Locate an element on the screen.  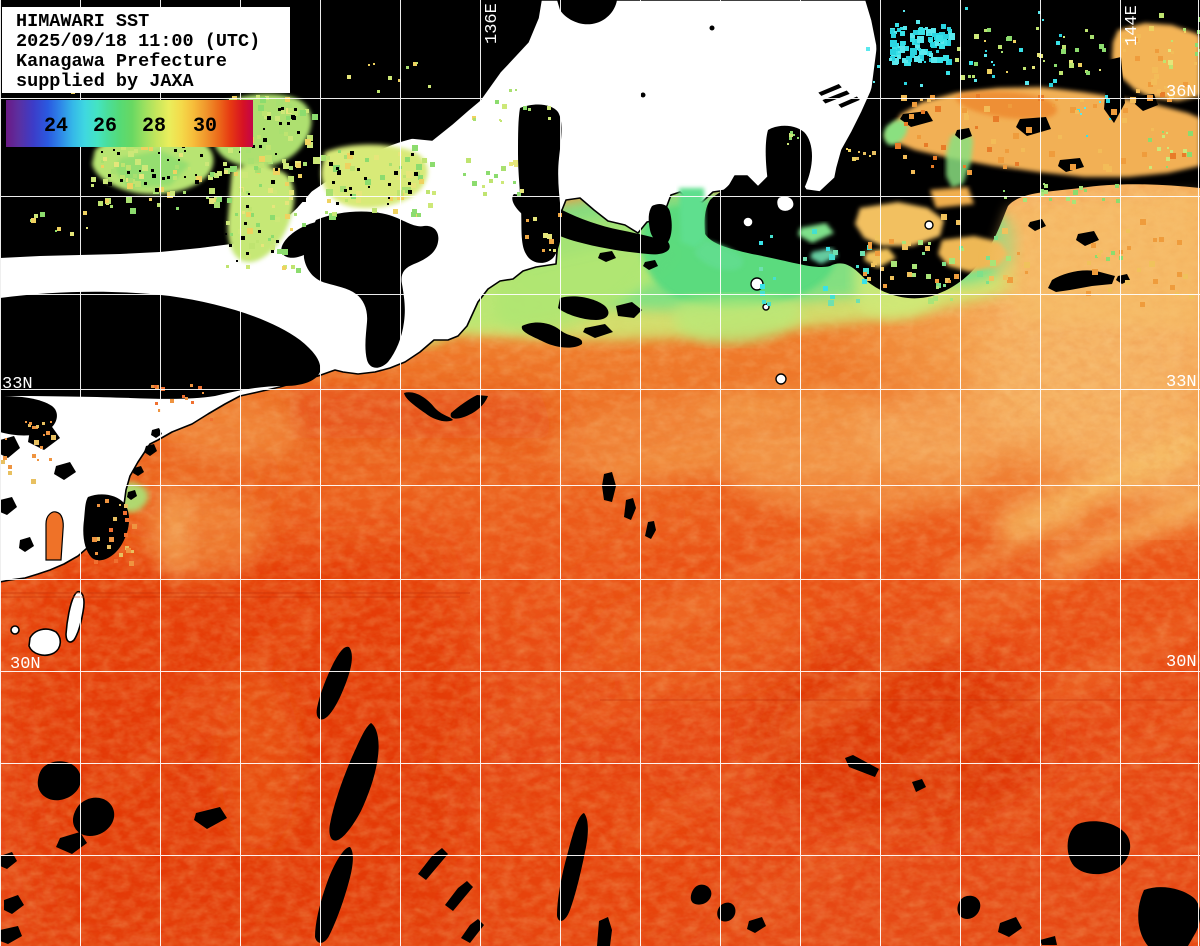
svg-text: 30 is located at coordinates (205, 126).